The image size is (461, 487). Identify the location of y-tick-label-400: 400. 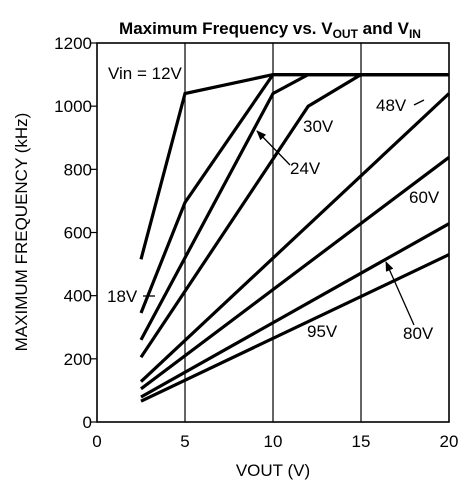
(78, 296).